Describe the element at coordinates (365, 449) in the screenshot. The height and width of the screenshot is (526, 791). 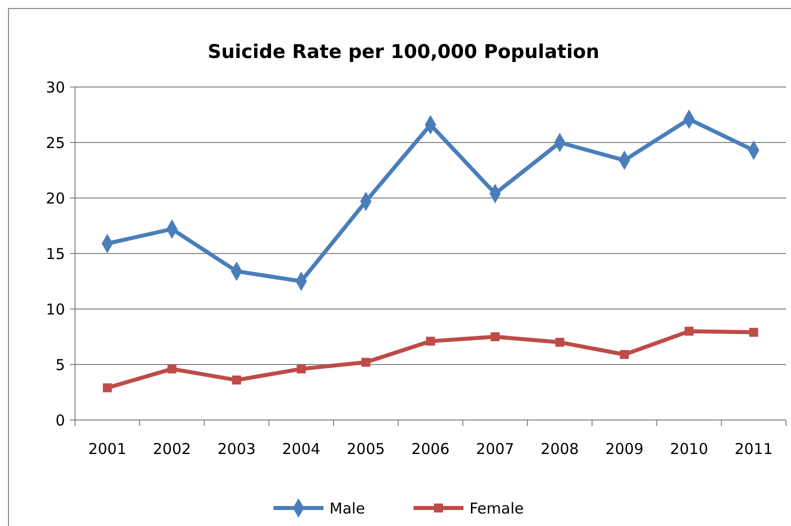
I see `x-tick-label: 2005` at that location.